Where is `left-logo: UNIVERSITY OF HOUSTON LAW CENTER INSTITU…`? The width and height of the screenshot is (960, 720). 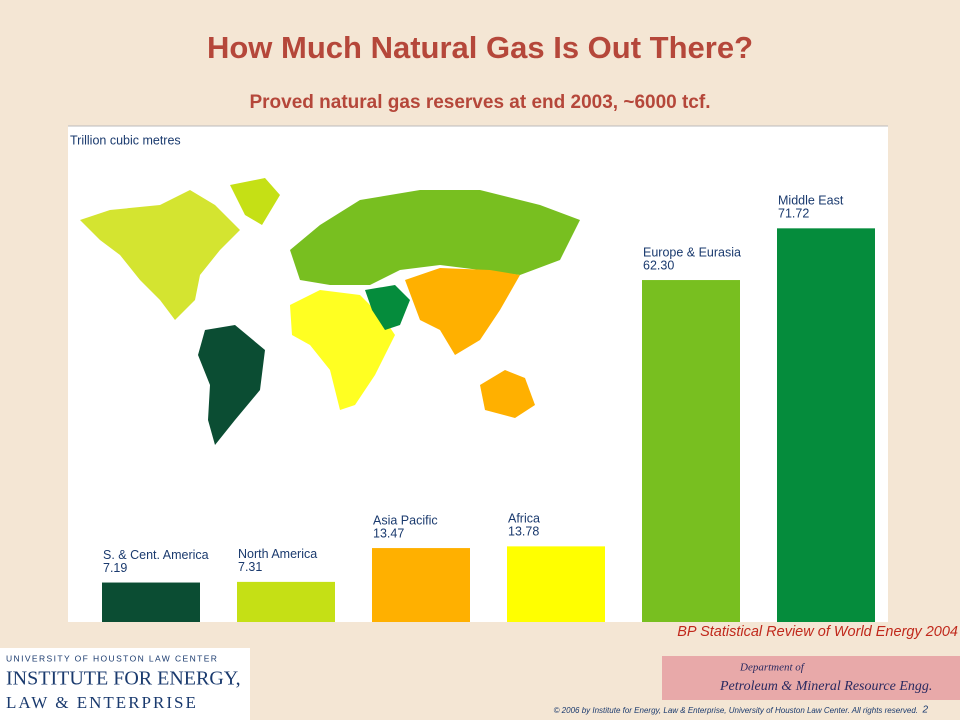 left-logo: UNIVERSITY OF HOUSTON LAW CENTER INSTITU… is located at coordinates (125, 684).